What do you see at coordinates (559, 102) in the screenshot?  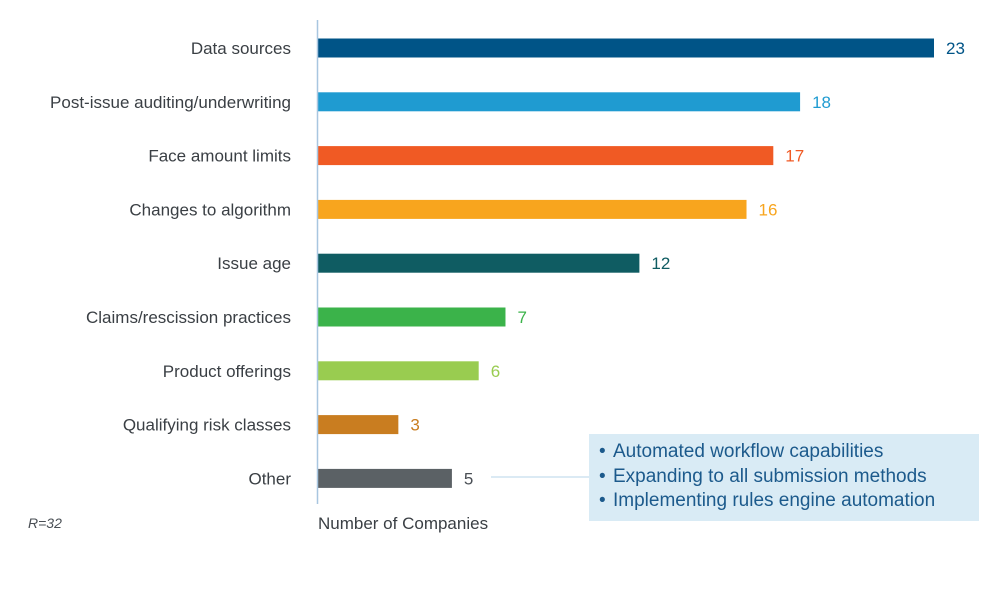 I see `bar-post-issue-auditing-underwriting` at bounding box center [559, 102].